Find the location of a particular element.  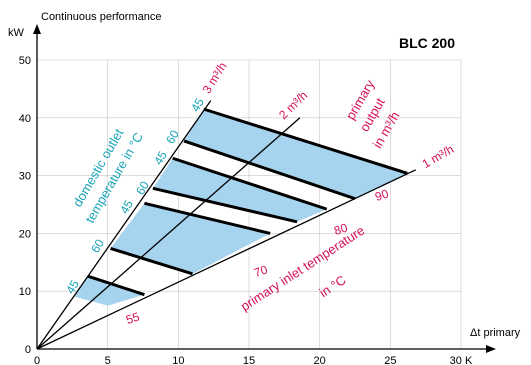

x-tick-label: 20 is located at coordinates (320, 360).